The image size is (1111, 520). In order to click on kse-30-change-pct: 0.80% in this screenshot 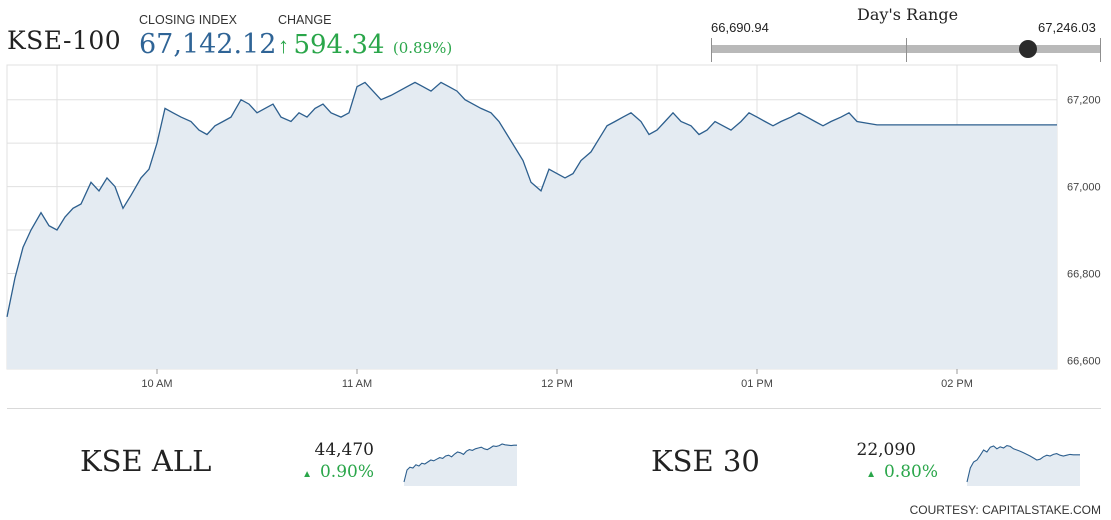, I will do `click(910, 472)`.